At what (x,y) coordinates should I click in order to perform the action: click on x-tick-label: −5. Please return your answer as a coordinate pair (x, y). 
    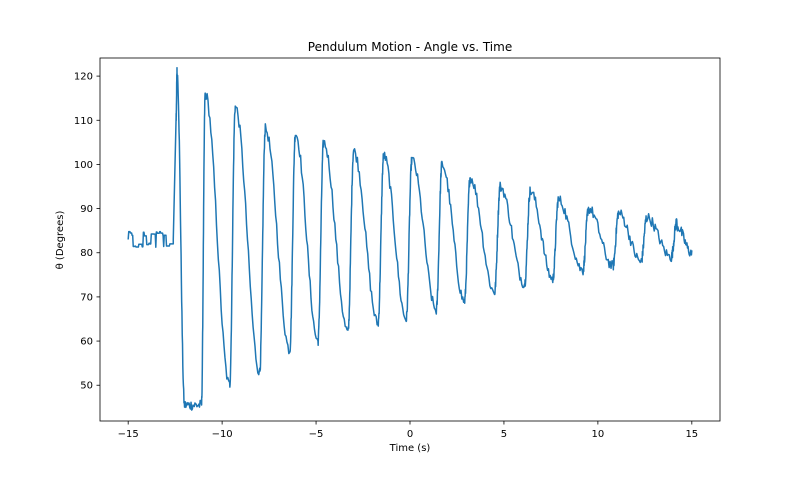
    Looking at the image, I should click on (316, 434).